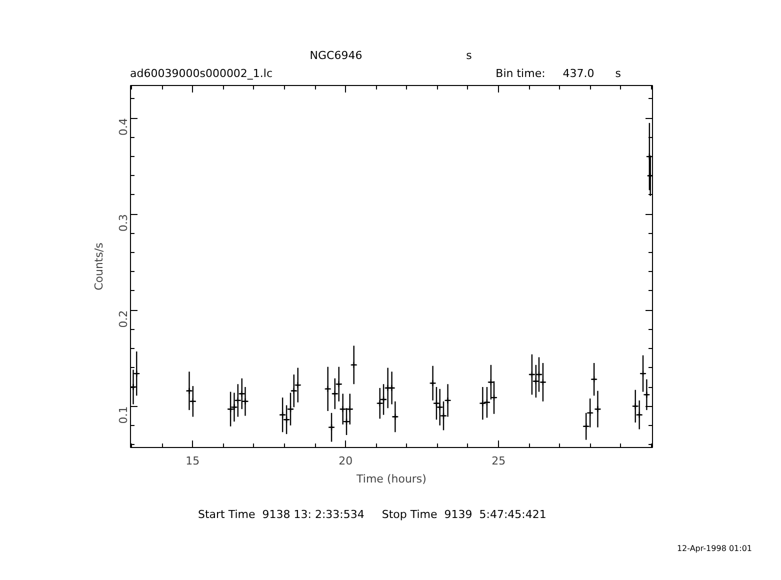 The height and width of the screenshot is (580, 781). I want to click on x-tick-label: 20, so click(345, 461).